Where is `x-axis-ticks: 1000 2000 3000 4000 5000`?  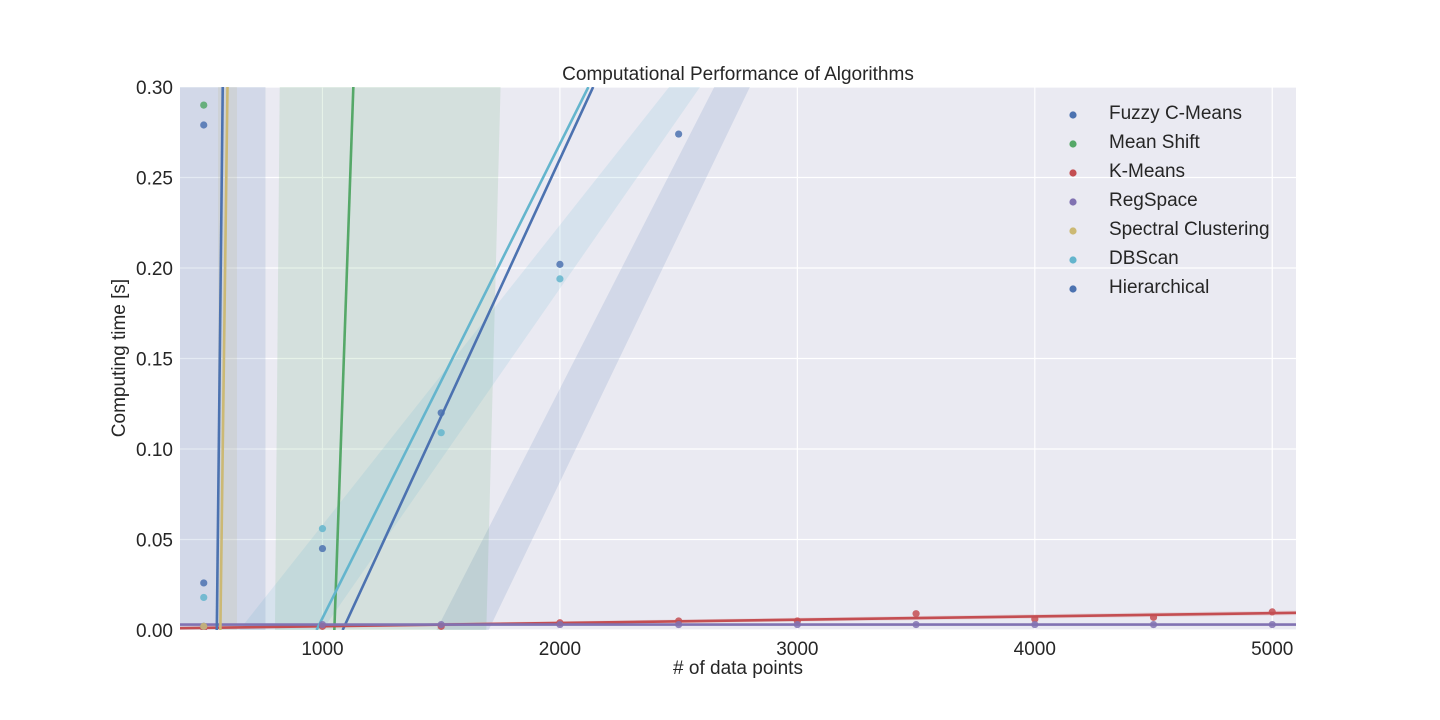
x-axis-ticks: 1000 2000 3000 4000 5000 is located at coordinates (797, 649).